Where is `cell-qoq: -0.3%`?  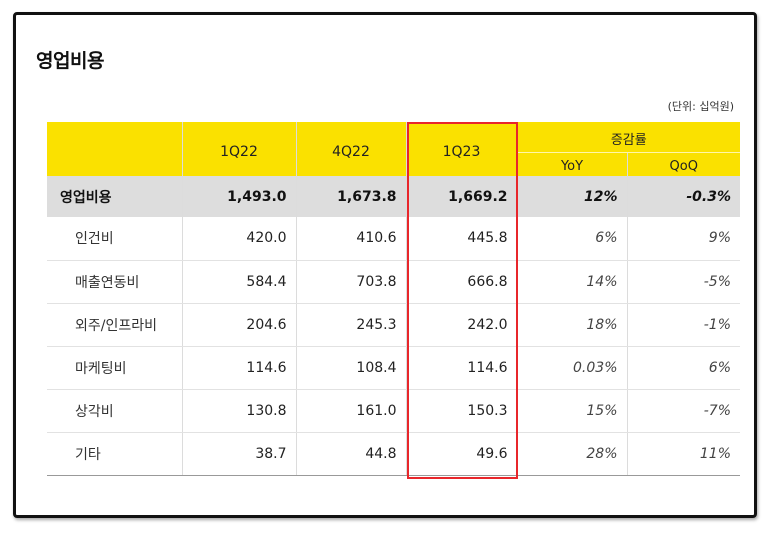 cell-qoq: -0.3% is located at coordinates (684, 196).